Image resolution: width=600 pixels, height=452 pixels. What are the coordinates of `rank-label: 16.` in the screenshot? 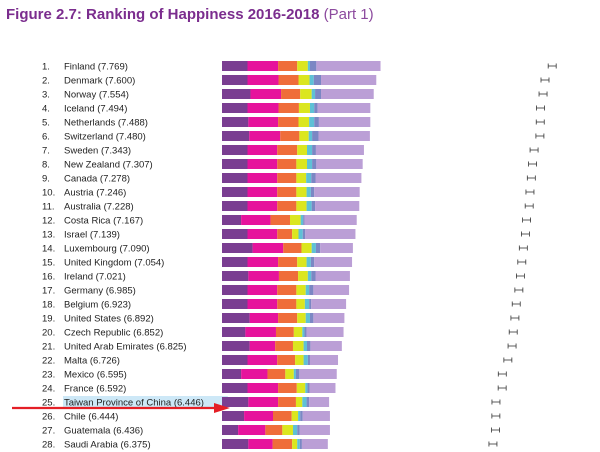 It's located at (48, 277).